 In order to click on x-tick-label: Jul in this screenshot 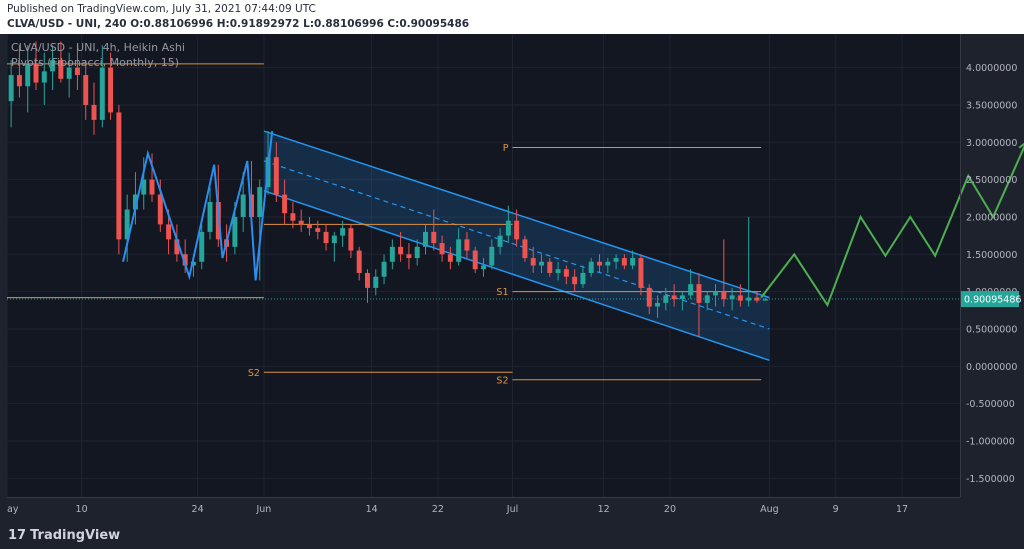, I will do `click(512, 509)`.